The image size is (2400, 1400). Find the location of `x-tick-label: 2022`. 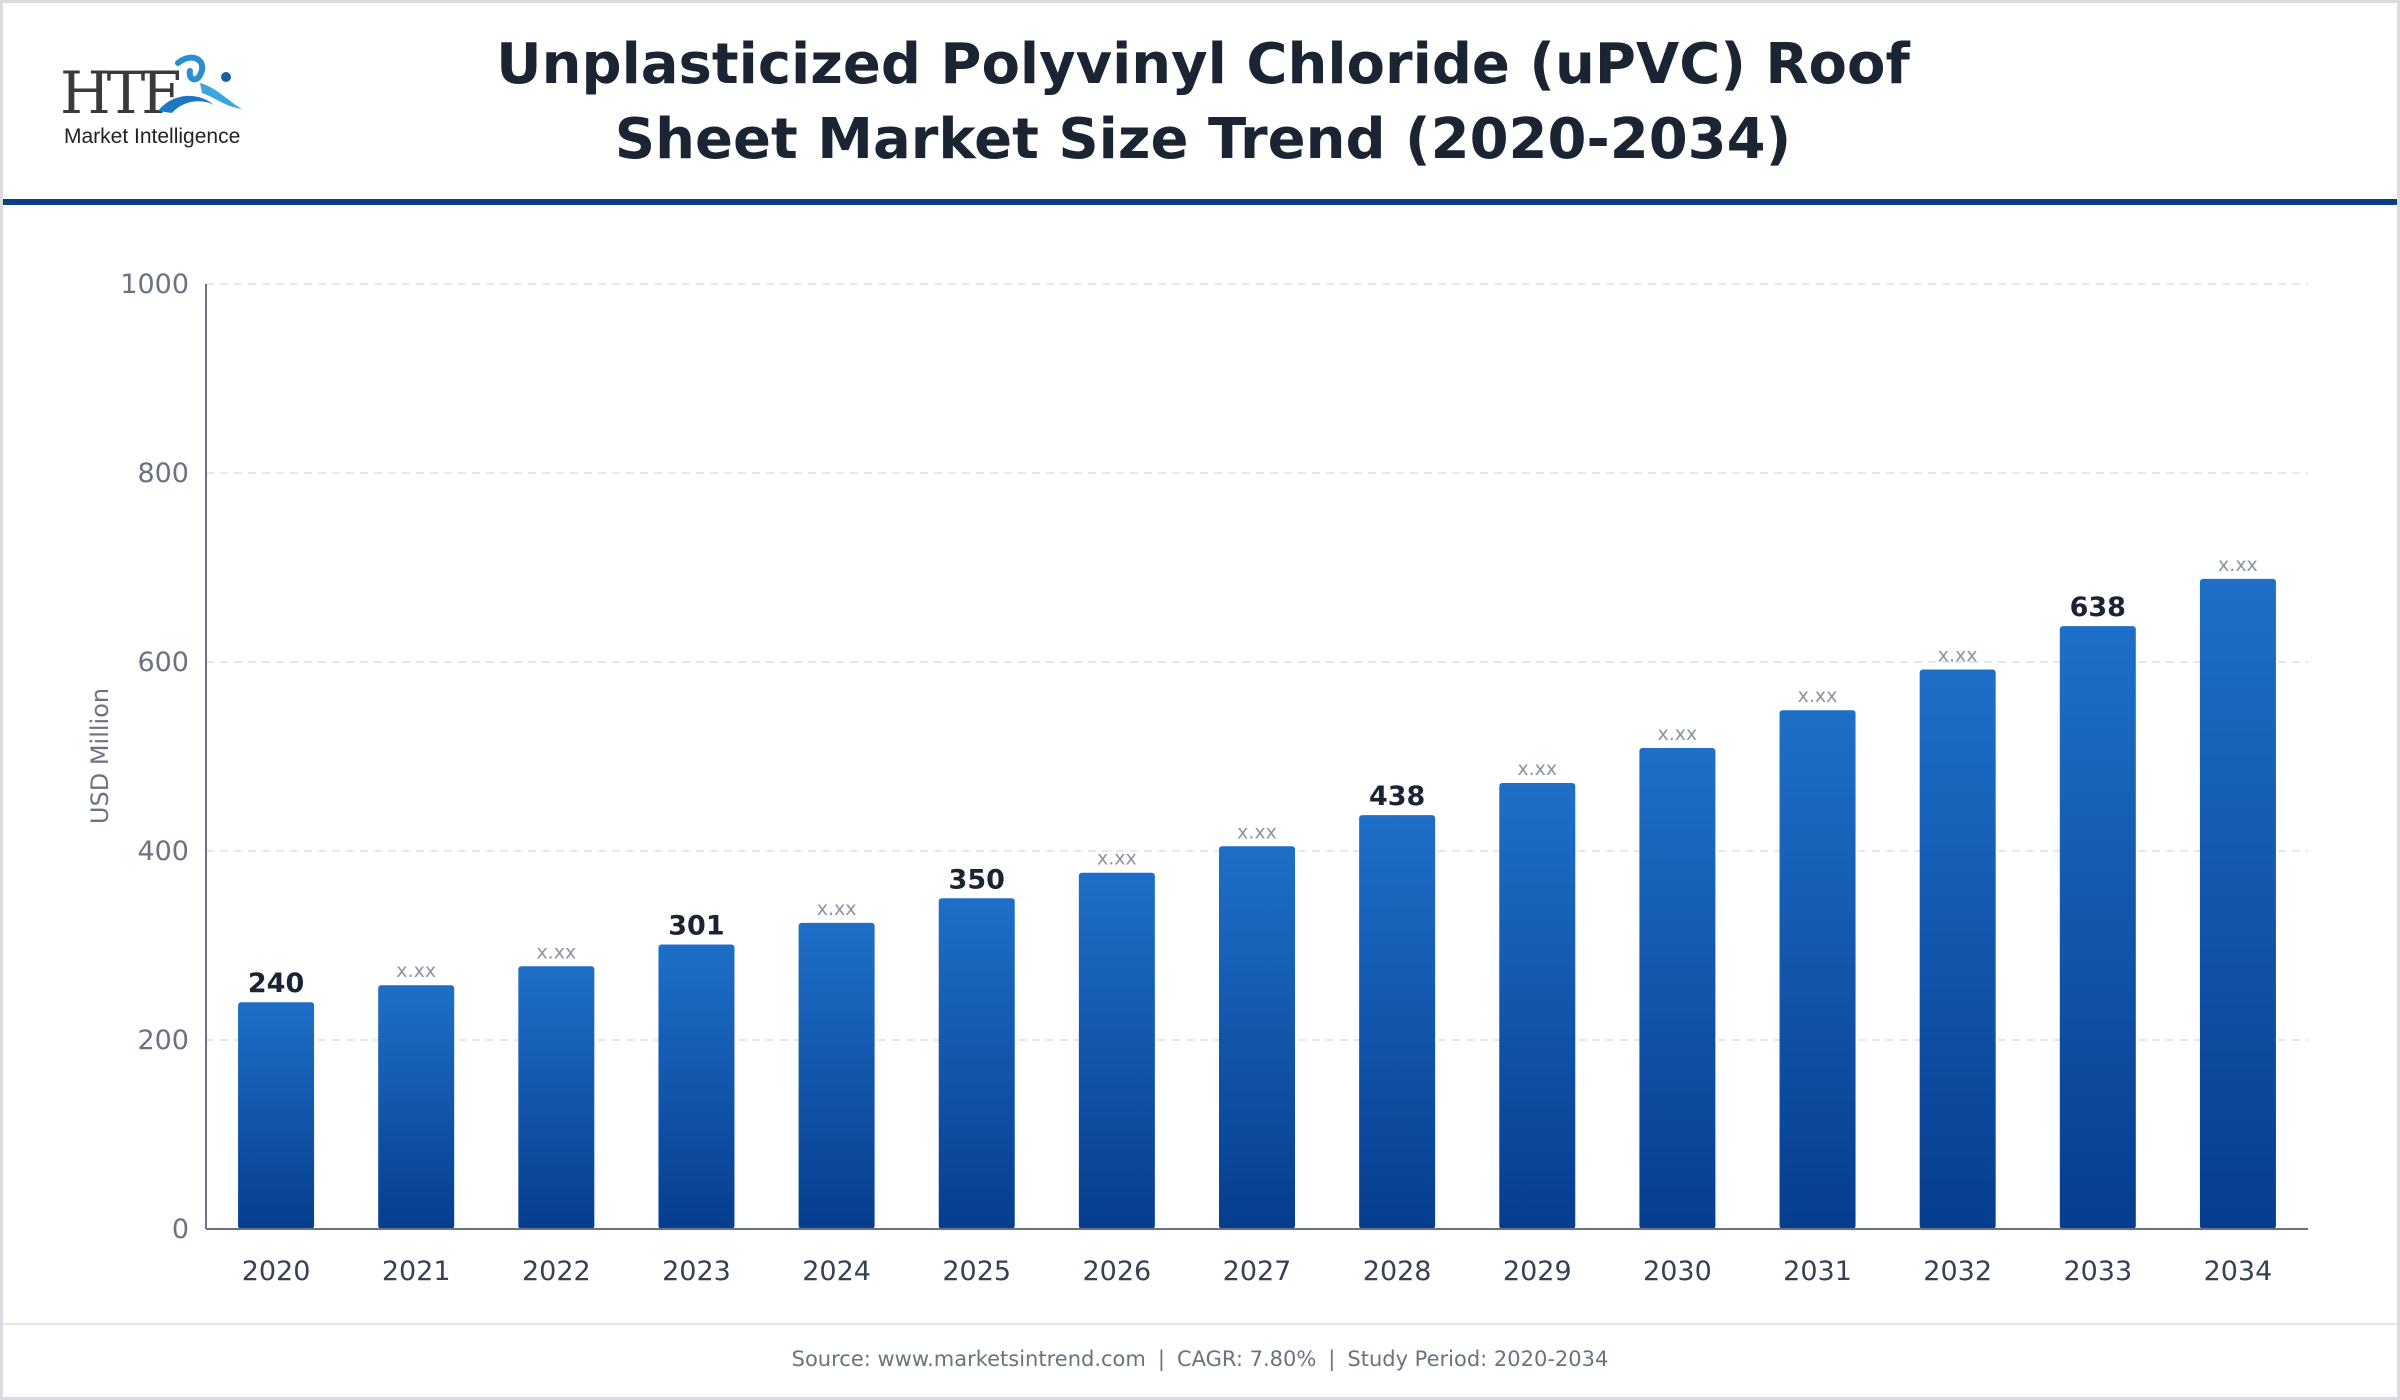

x-tick-label: 2022 is located at coordinates (556, 1271).